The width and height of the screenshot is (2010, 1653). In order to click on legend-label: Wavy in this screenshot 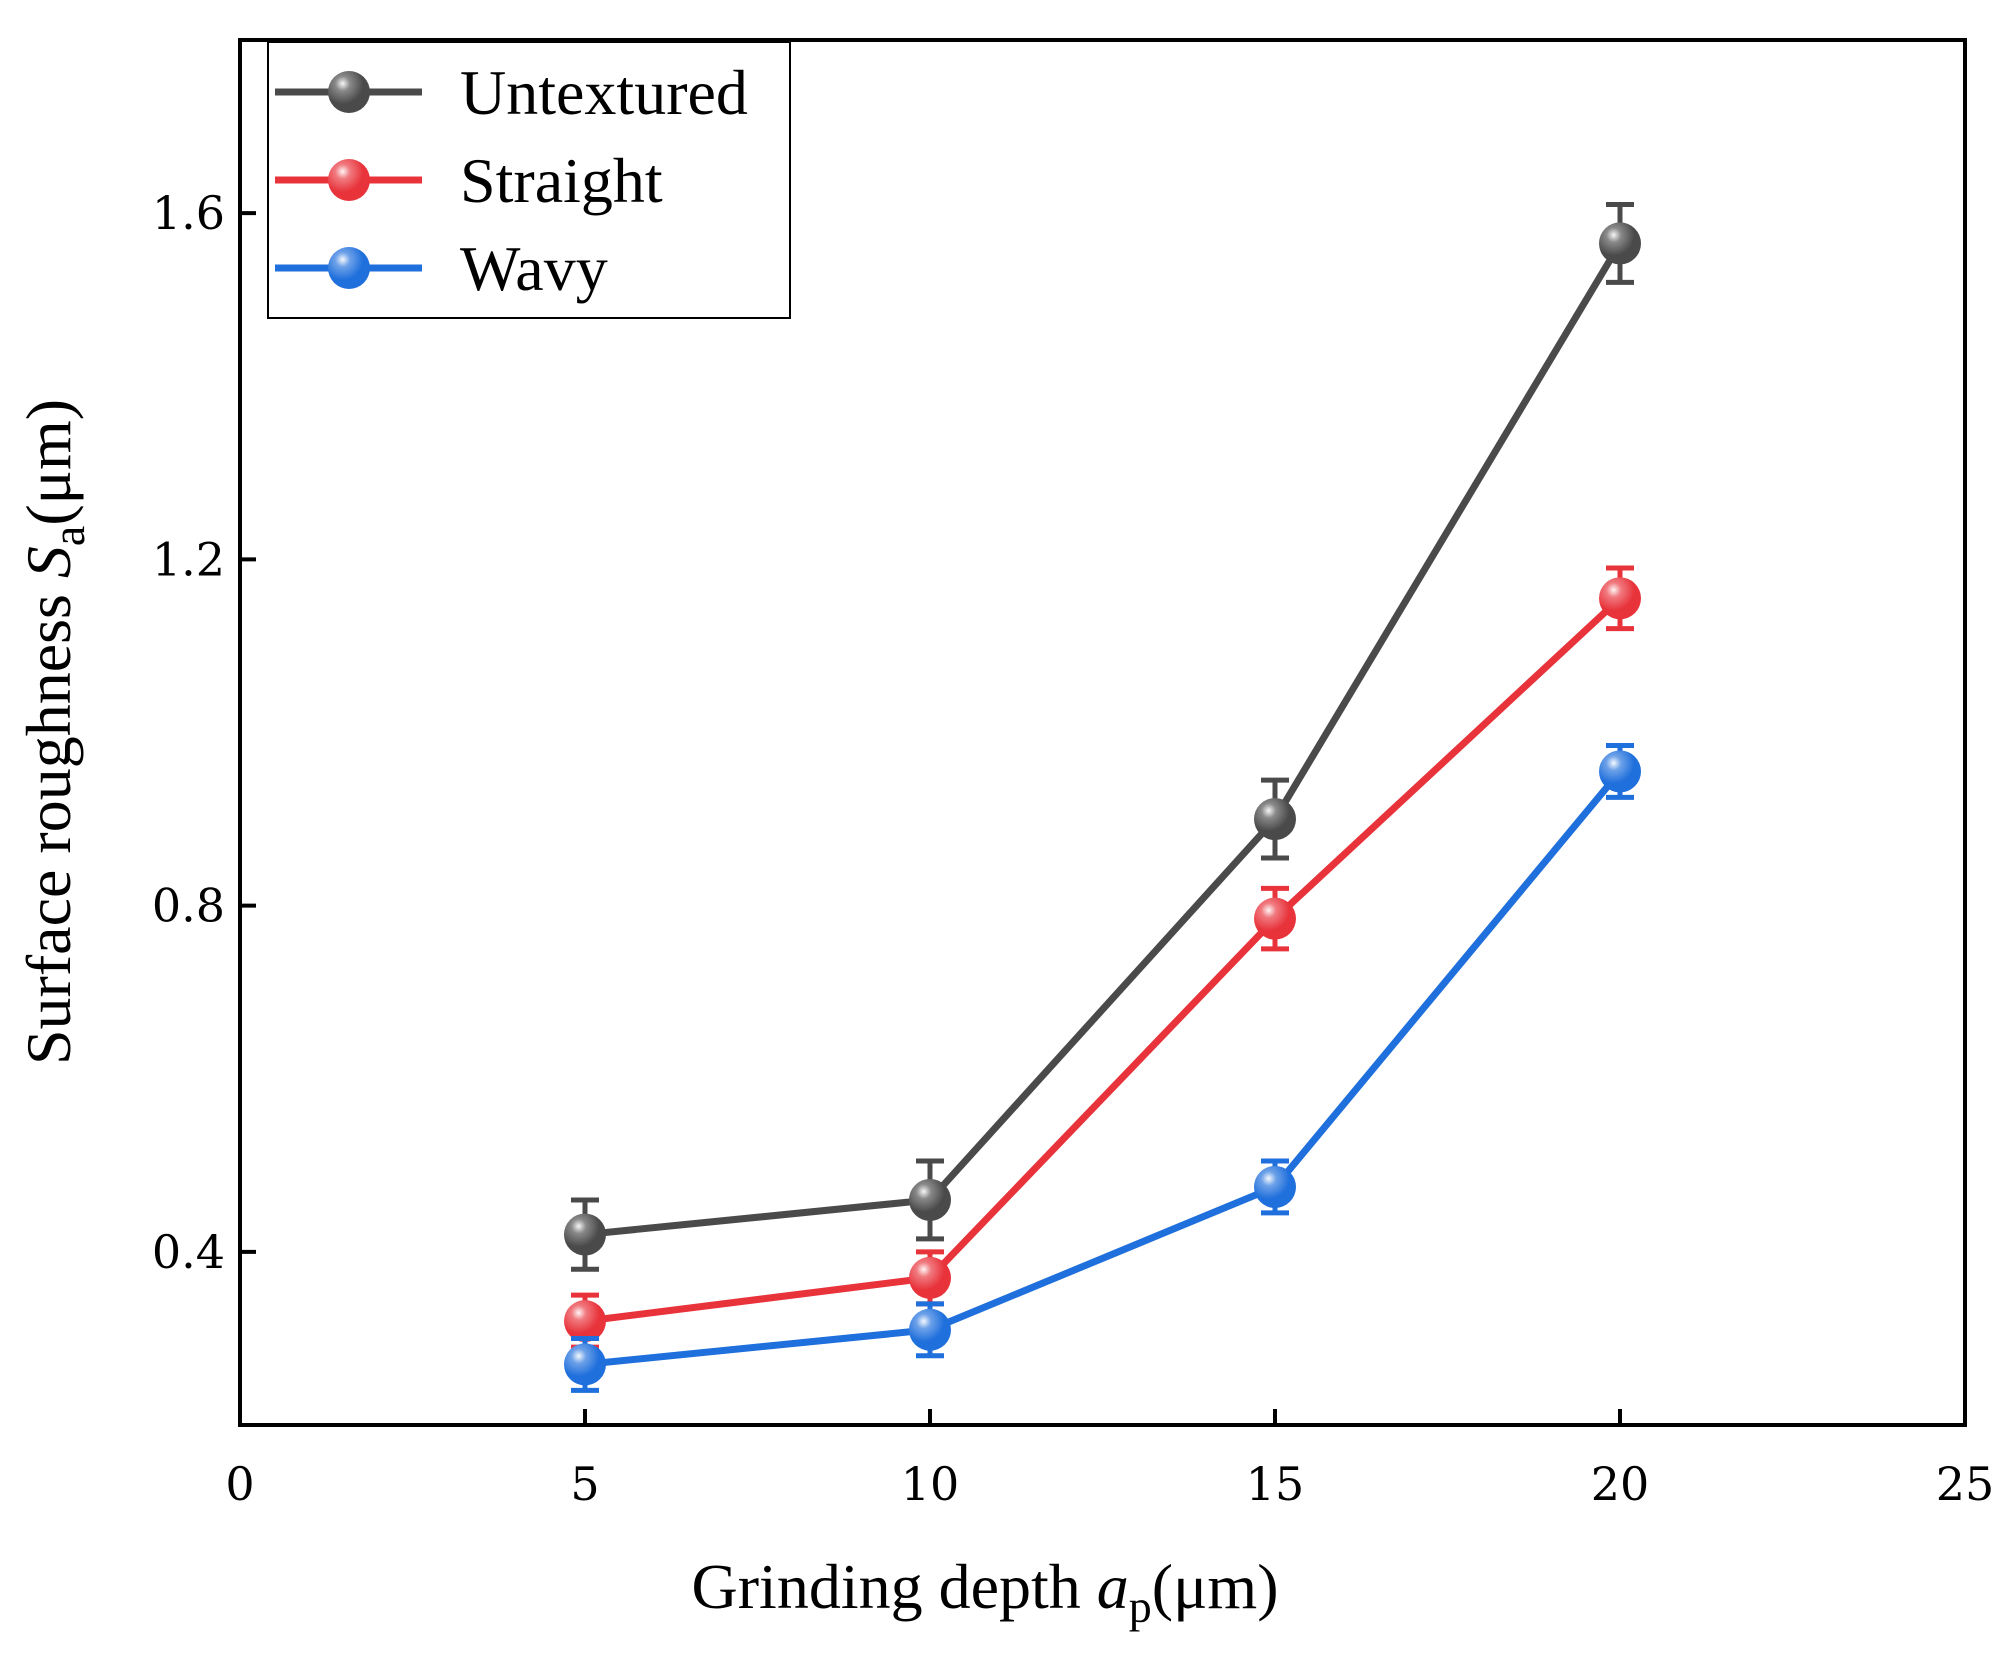, I will do `click(534, 268)`.